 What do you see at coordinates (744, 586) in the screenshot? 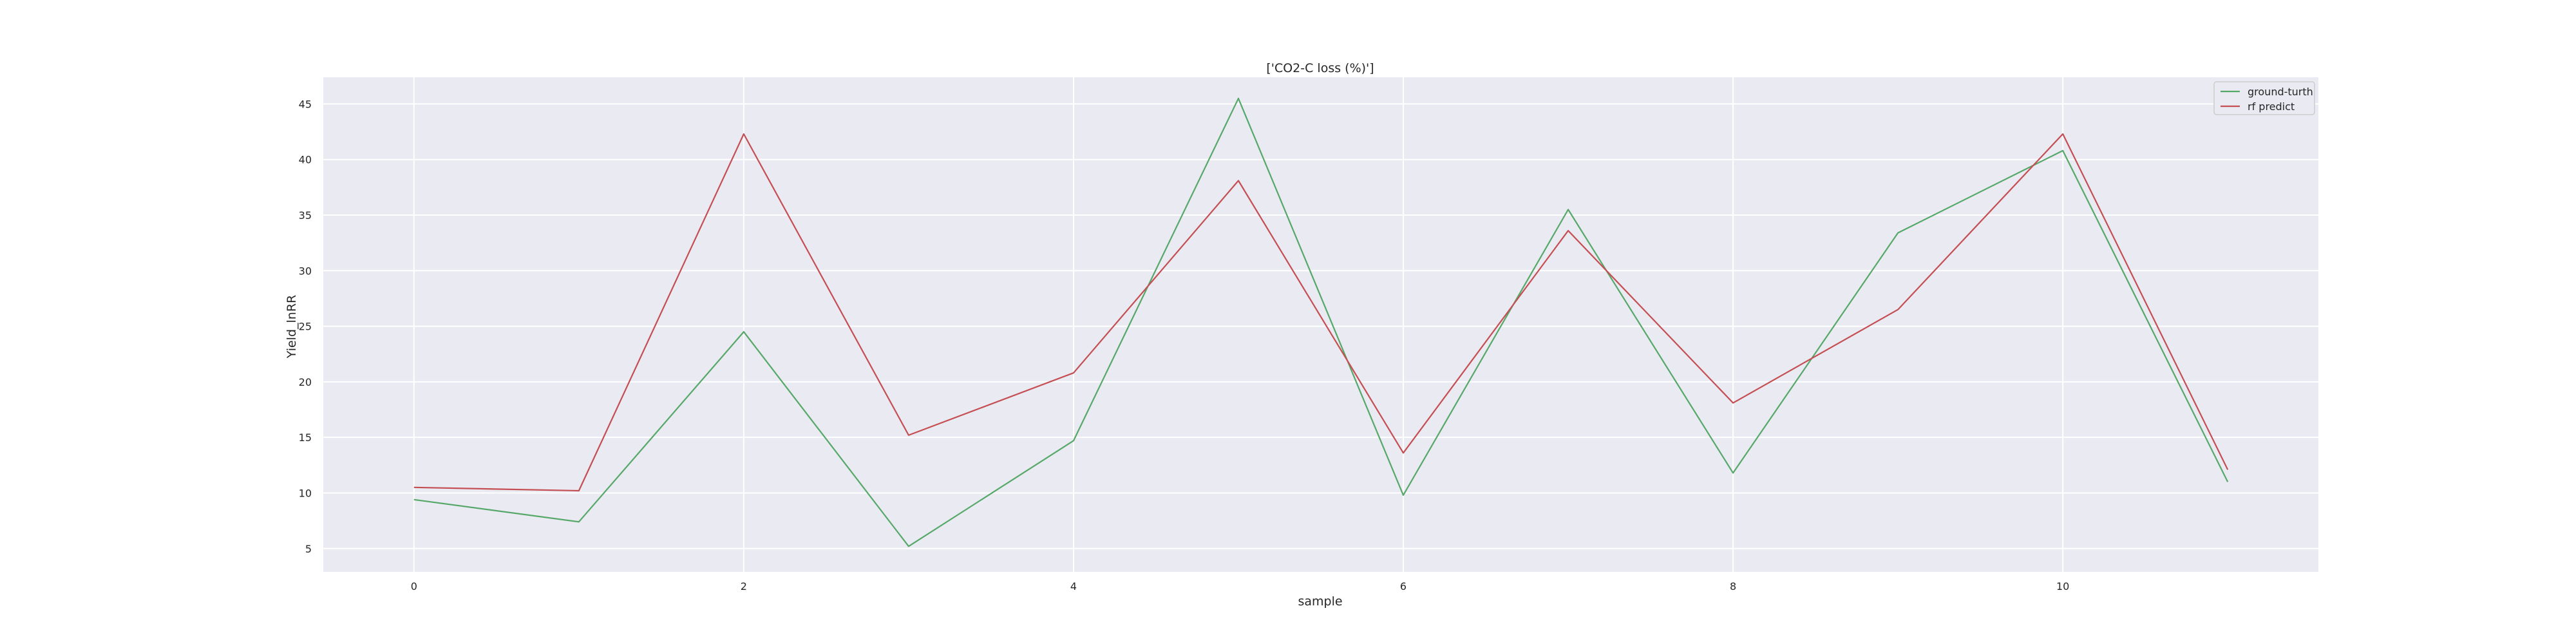
I see `x-tick-label: 2` at bounding box center [744, 586].